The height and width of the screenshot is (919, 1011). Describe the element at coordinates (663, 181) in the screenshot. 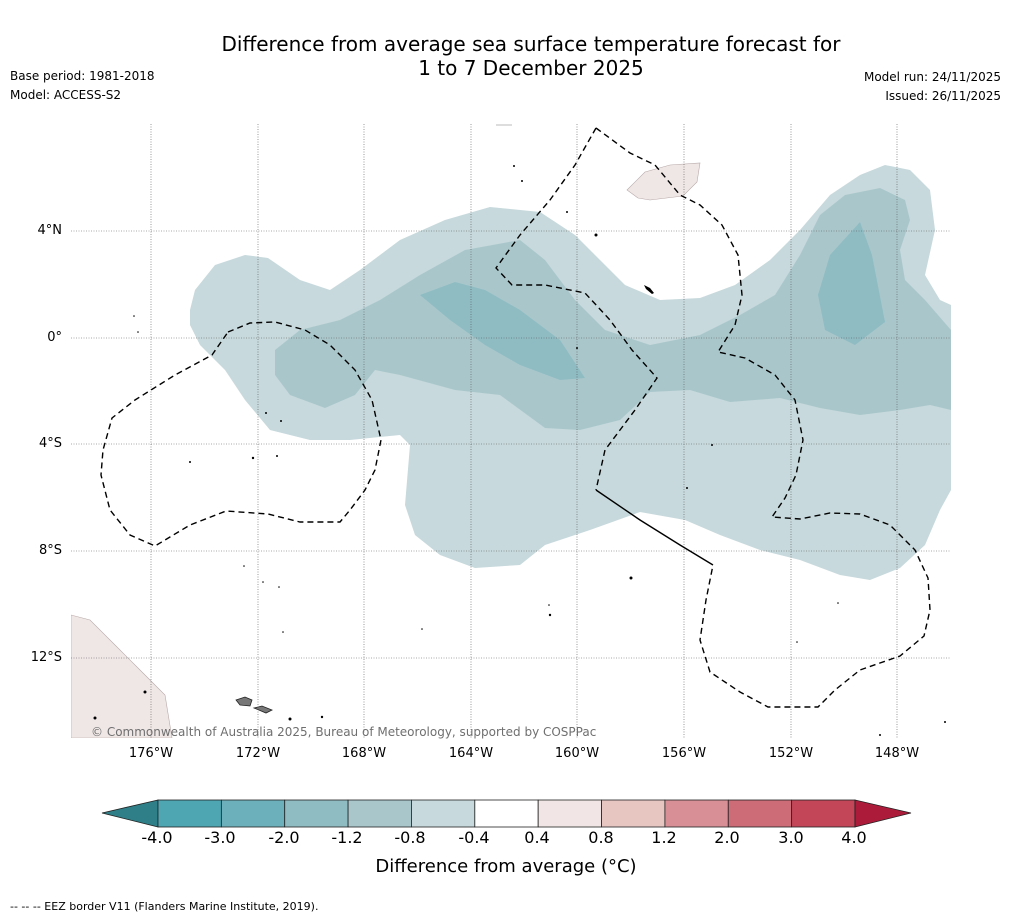

I see `land-north` at that location.